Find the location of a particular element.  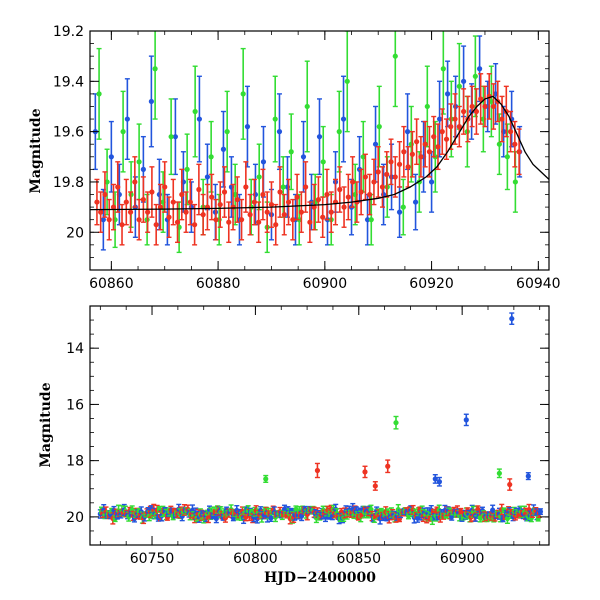

bottom-y-tick-label-2: 18 is located at coordinates (75, 462).